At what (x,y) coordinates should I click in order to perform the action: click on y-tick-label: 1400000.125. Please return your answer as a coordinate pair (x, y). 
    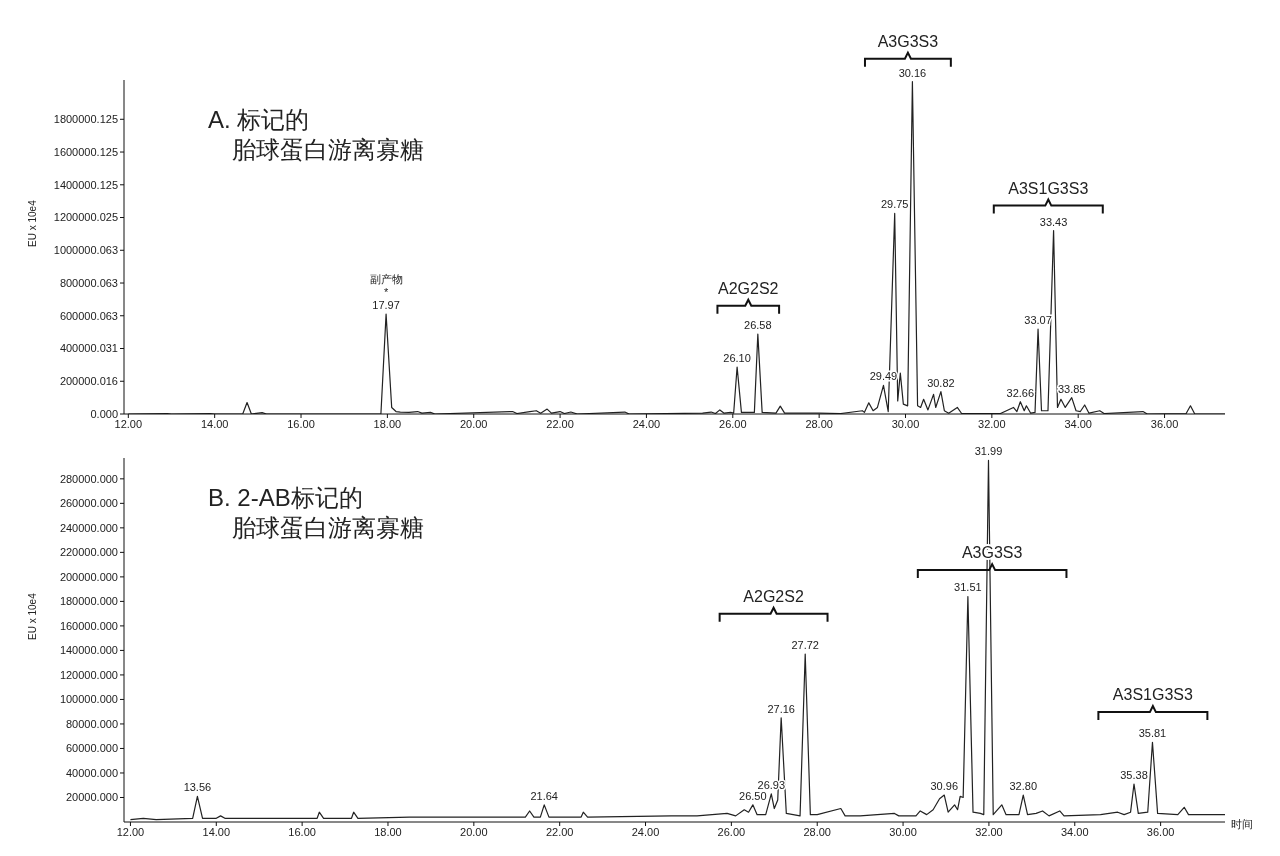
    Looking at the image, I should click on (85, 184).